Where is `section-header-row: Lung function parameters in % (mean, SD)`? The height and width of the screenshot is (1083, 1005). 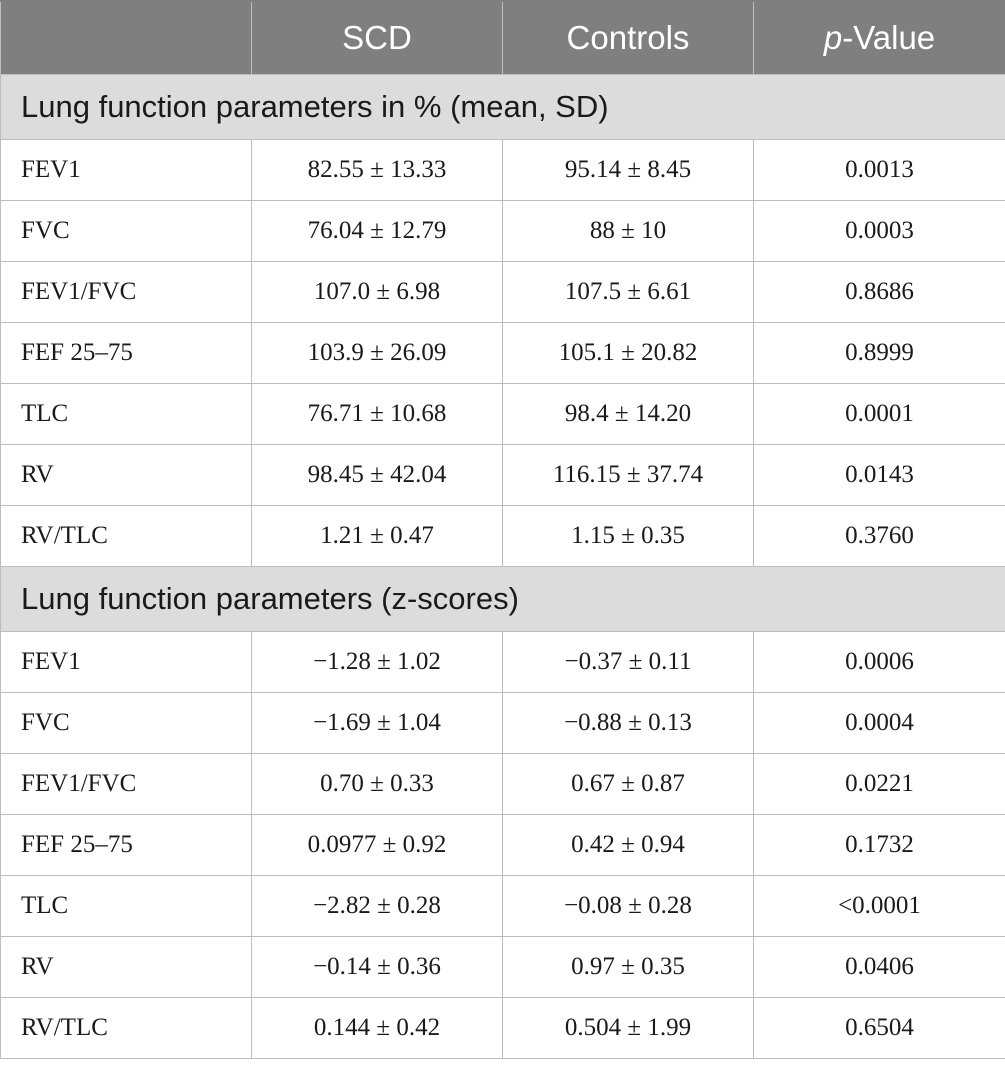
section-header-row: Lung function parameters in % (mean, SD) is located at coordinates (502, 107).